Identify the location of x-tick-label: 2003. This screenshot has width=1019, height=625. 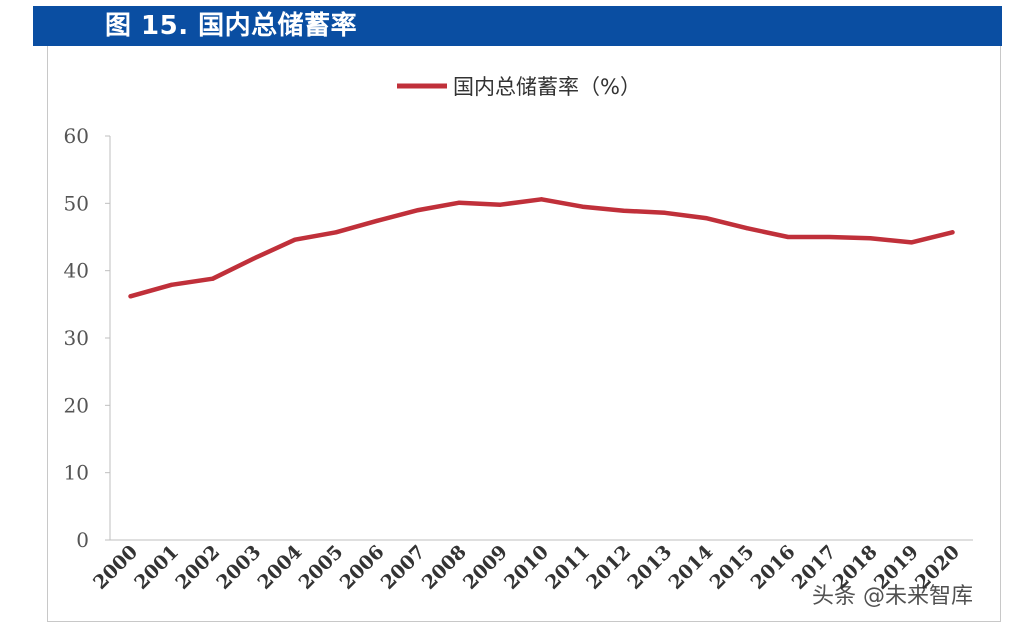
(238, 567).